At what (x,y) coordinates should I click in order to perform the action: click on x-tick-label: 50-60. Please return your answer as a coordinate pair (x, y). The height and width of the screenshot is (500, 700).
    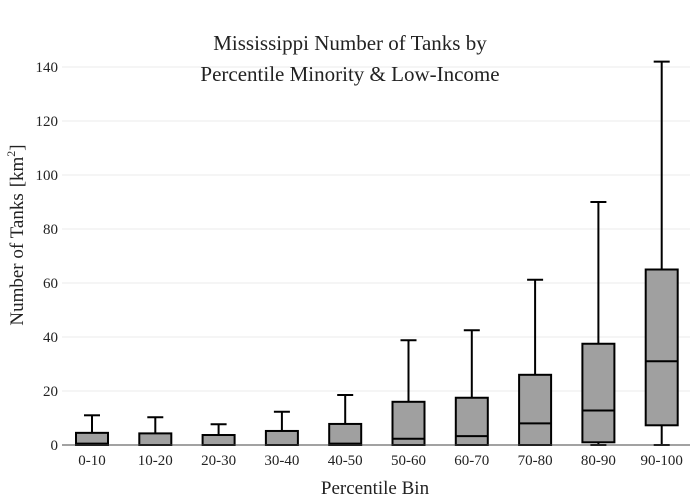
    Looking at the image, I should click on (408, 461).